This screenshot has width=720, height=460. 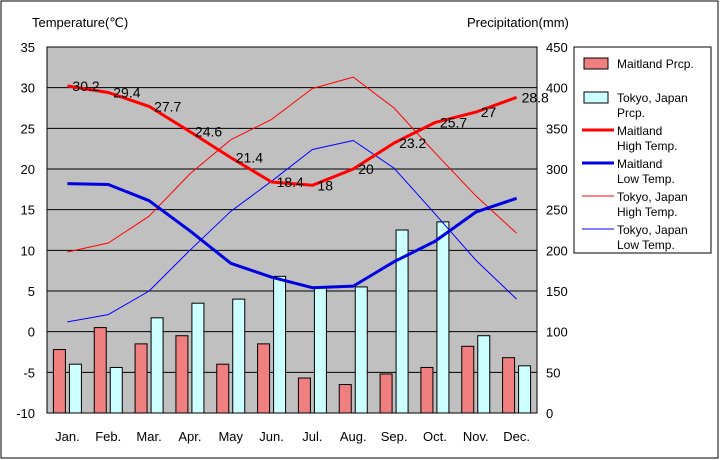 I want to click on right-tick-label: 400, so click(x=557, y=88).